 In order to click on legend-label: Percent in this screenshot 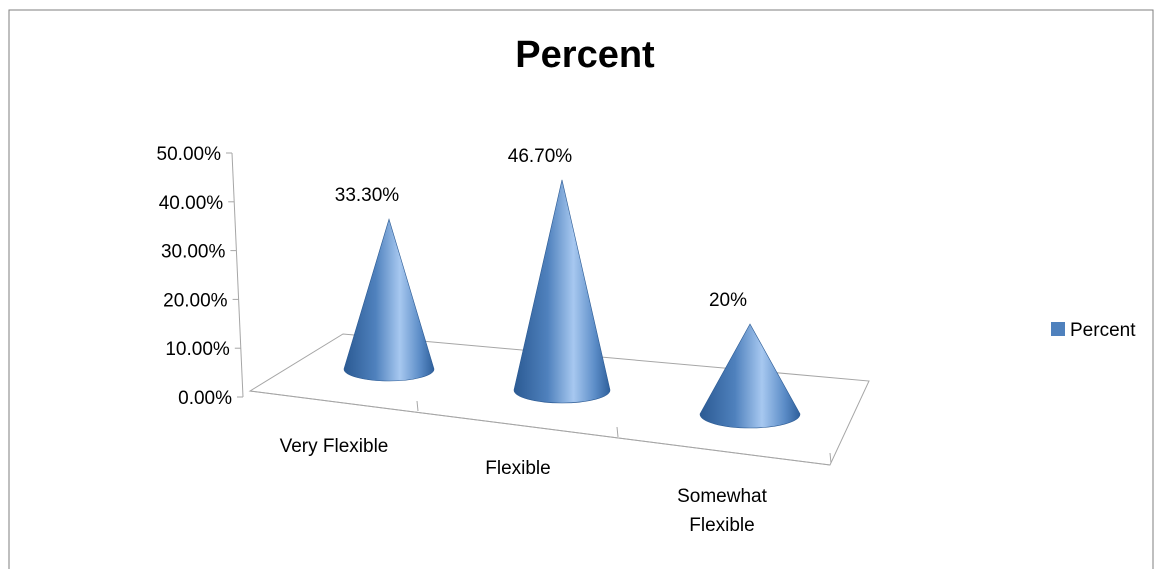, I will do `click(1103, 330)`.